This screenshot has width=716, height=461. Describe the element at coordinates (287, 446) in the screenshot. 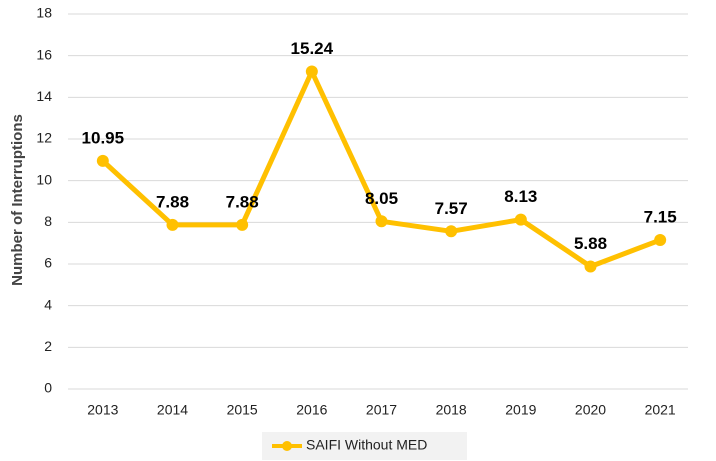

I see `legend-marker` at that location.